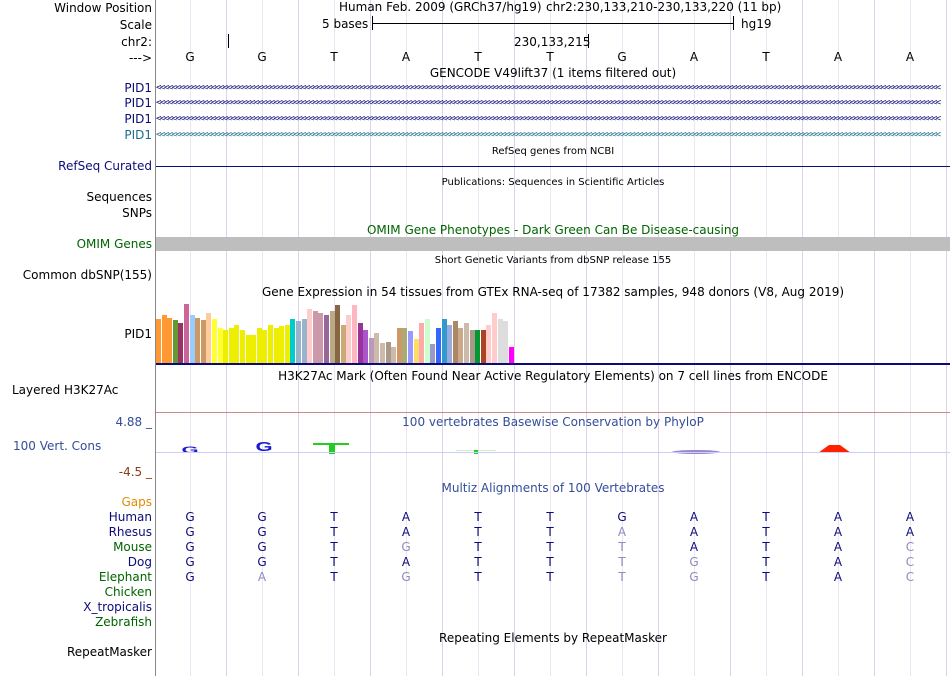  I want to click on gtex-pid1-label: PID1, so click(138, 334).